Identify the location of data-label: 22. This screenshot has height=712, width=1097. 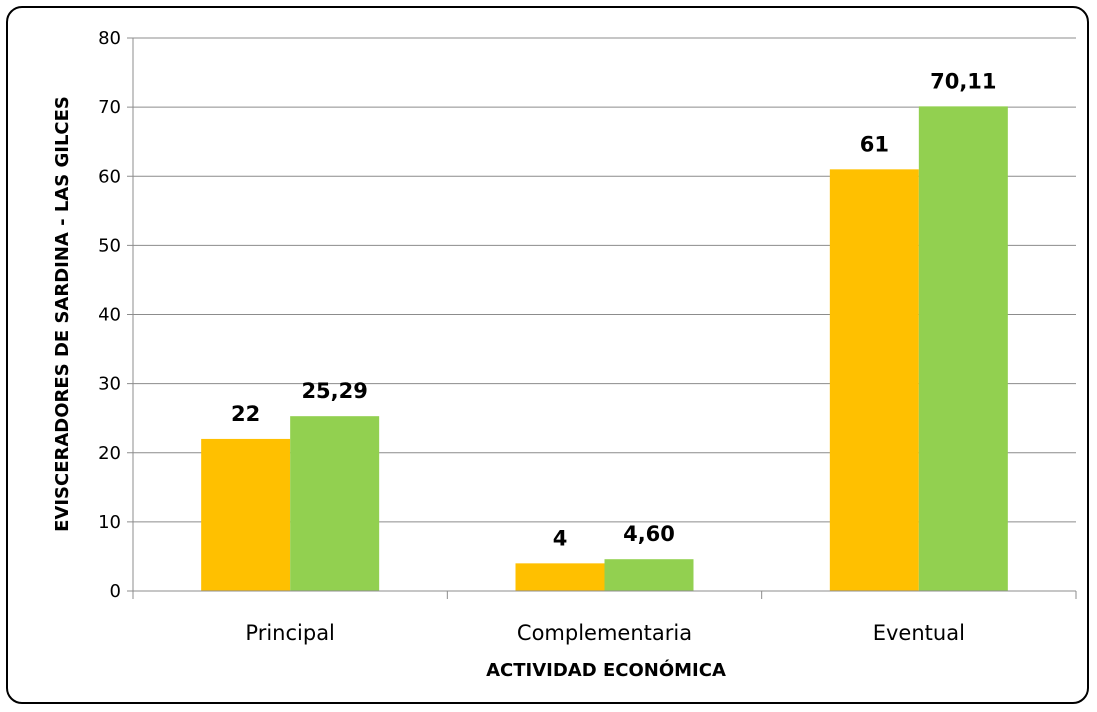
(245, 414).